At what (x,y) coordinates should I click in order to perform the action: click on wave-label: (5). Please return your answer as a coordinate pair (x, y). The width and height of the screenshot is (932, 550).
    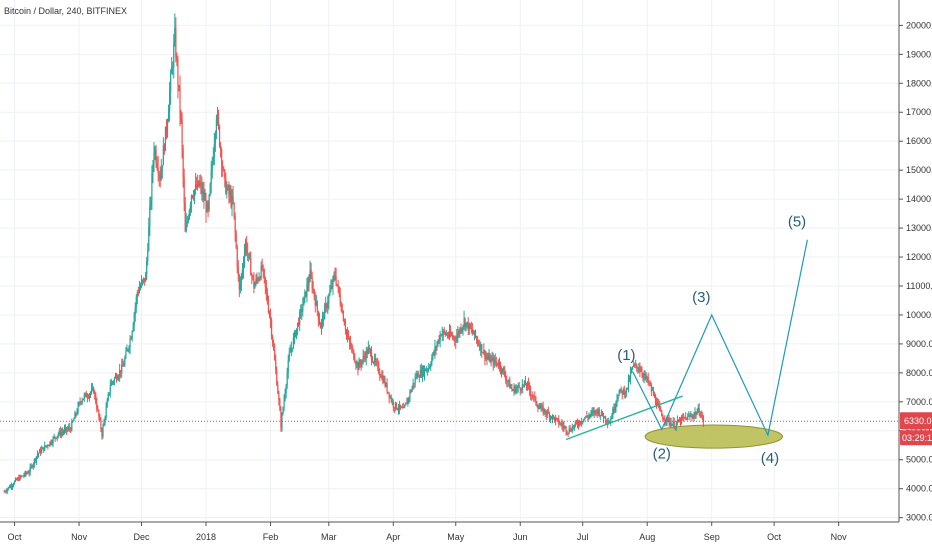
    Looking at the image, I should click on (797, 222).